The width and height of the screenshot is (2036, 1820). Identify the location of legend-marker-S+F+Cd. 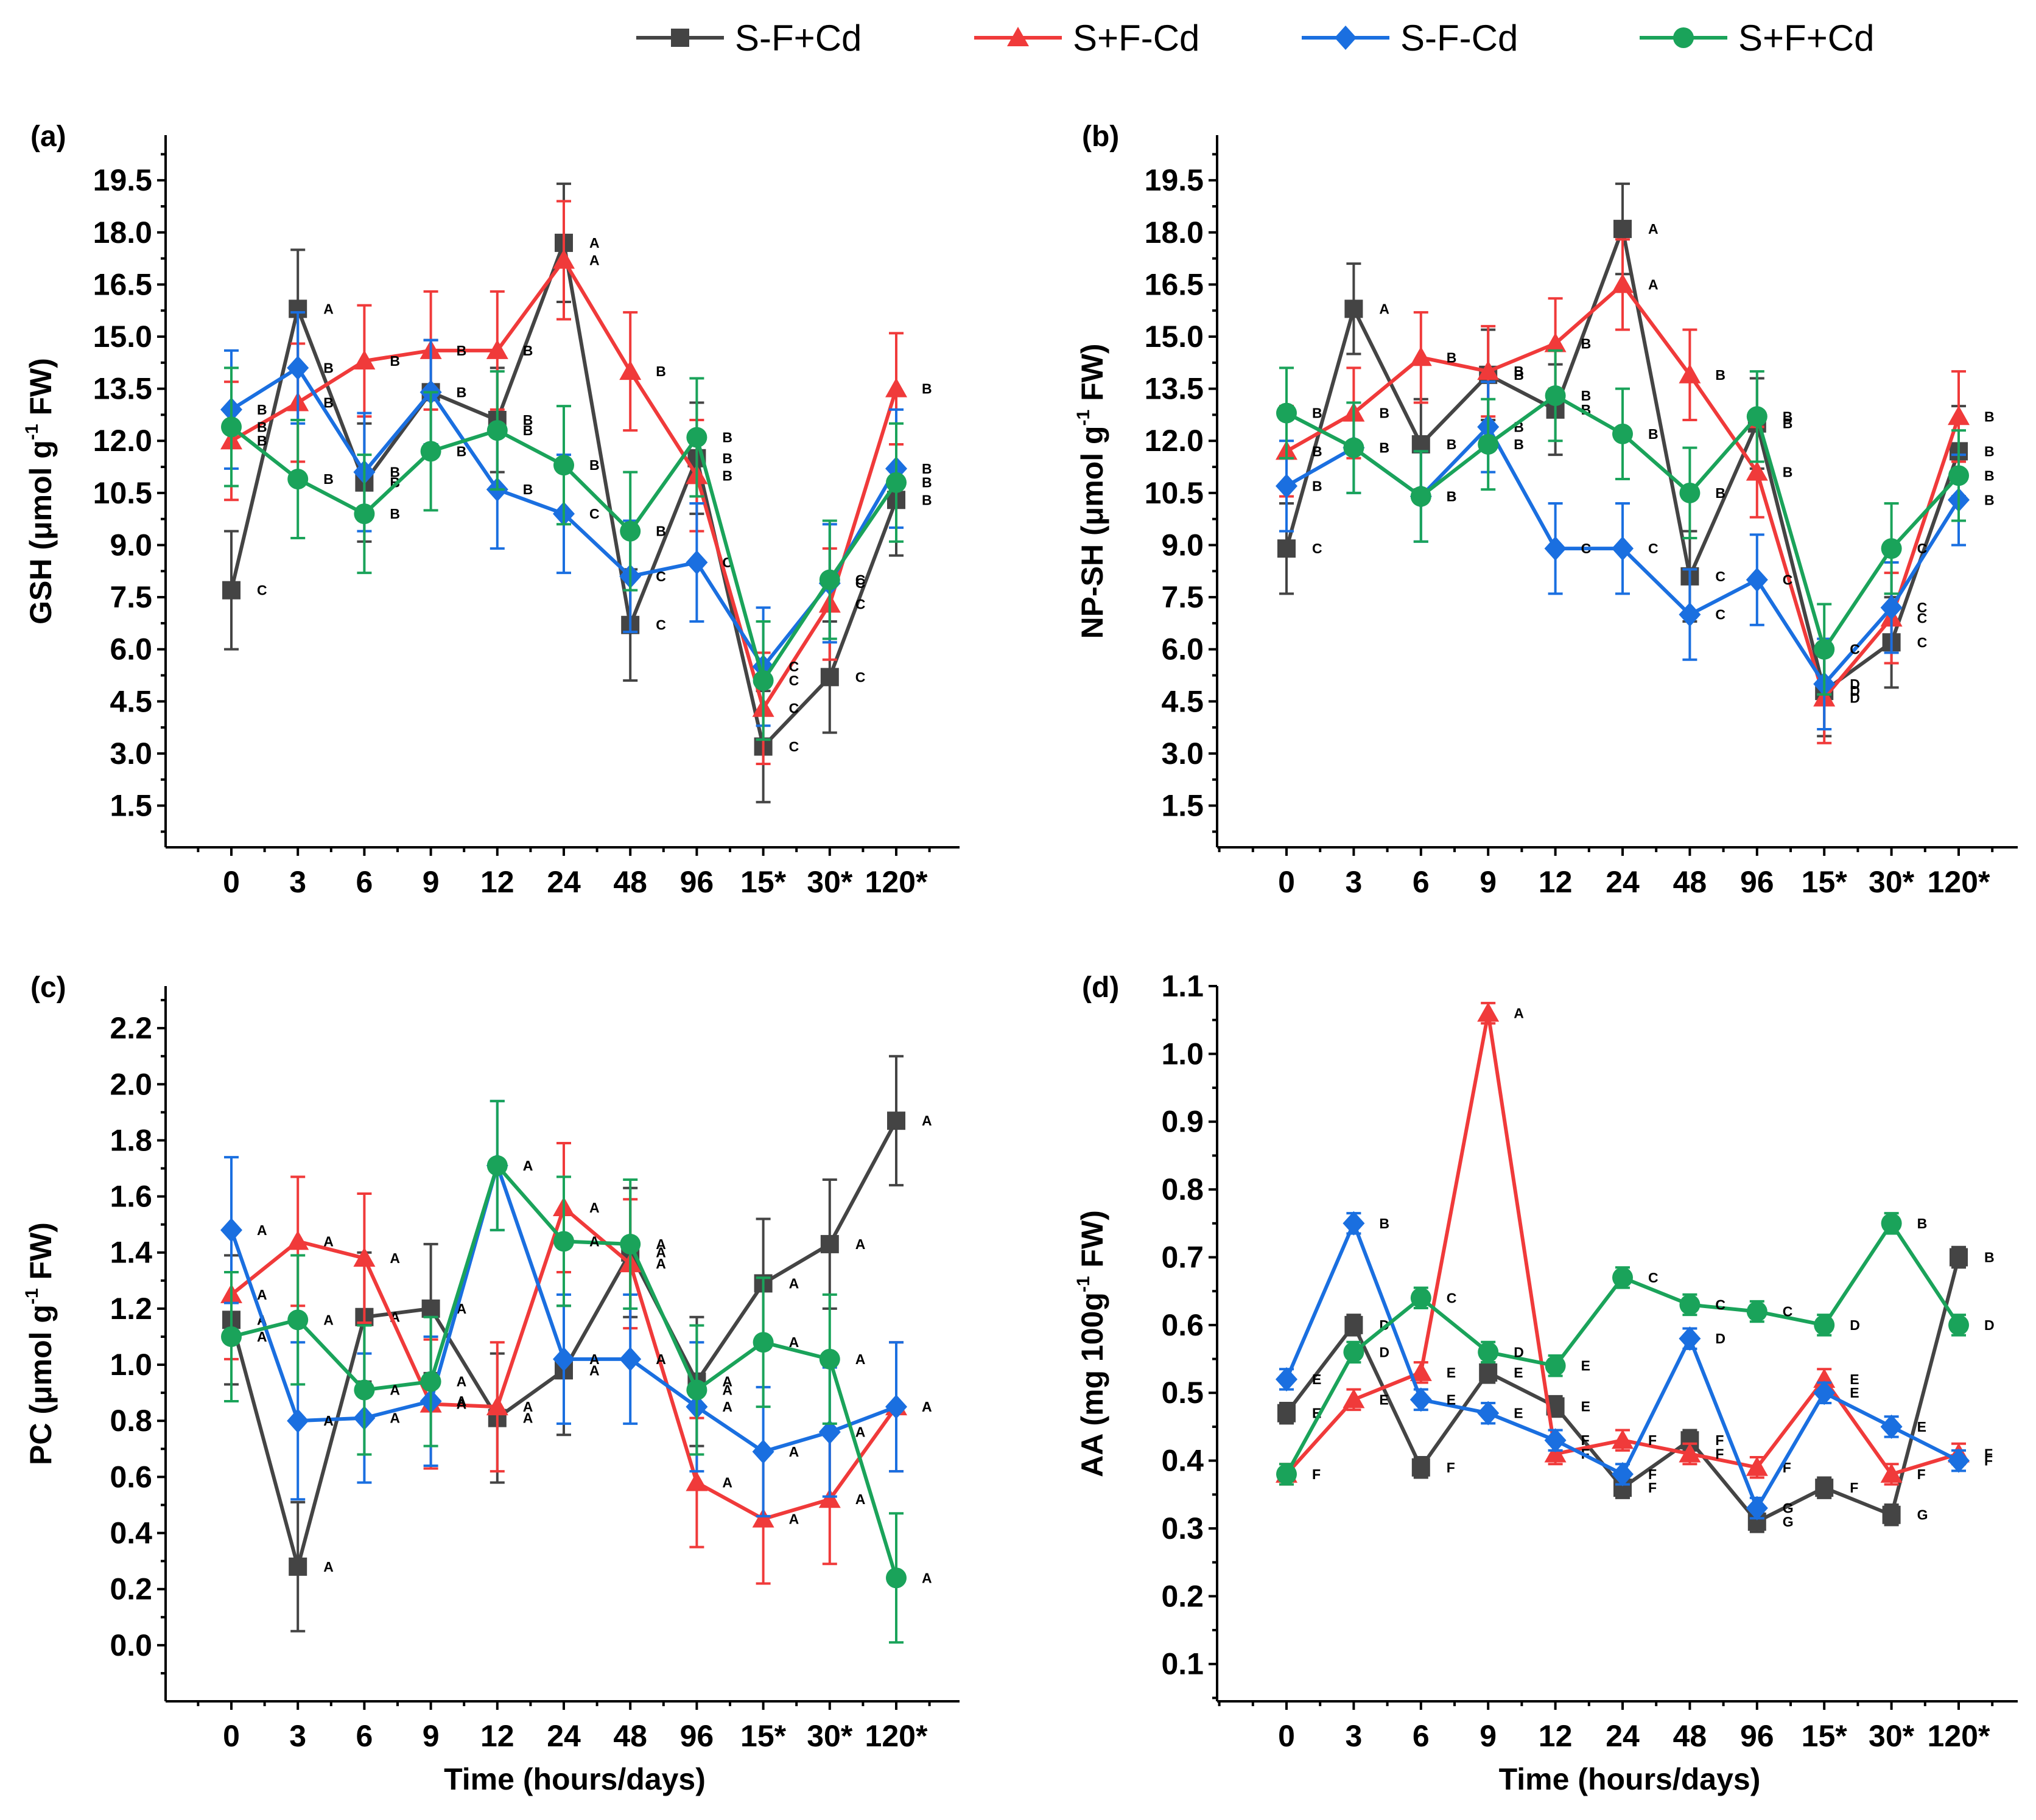
(1683, 37).